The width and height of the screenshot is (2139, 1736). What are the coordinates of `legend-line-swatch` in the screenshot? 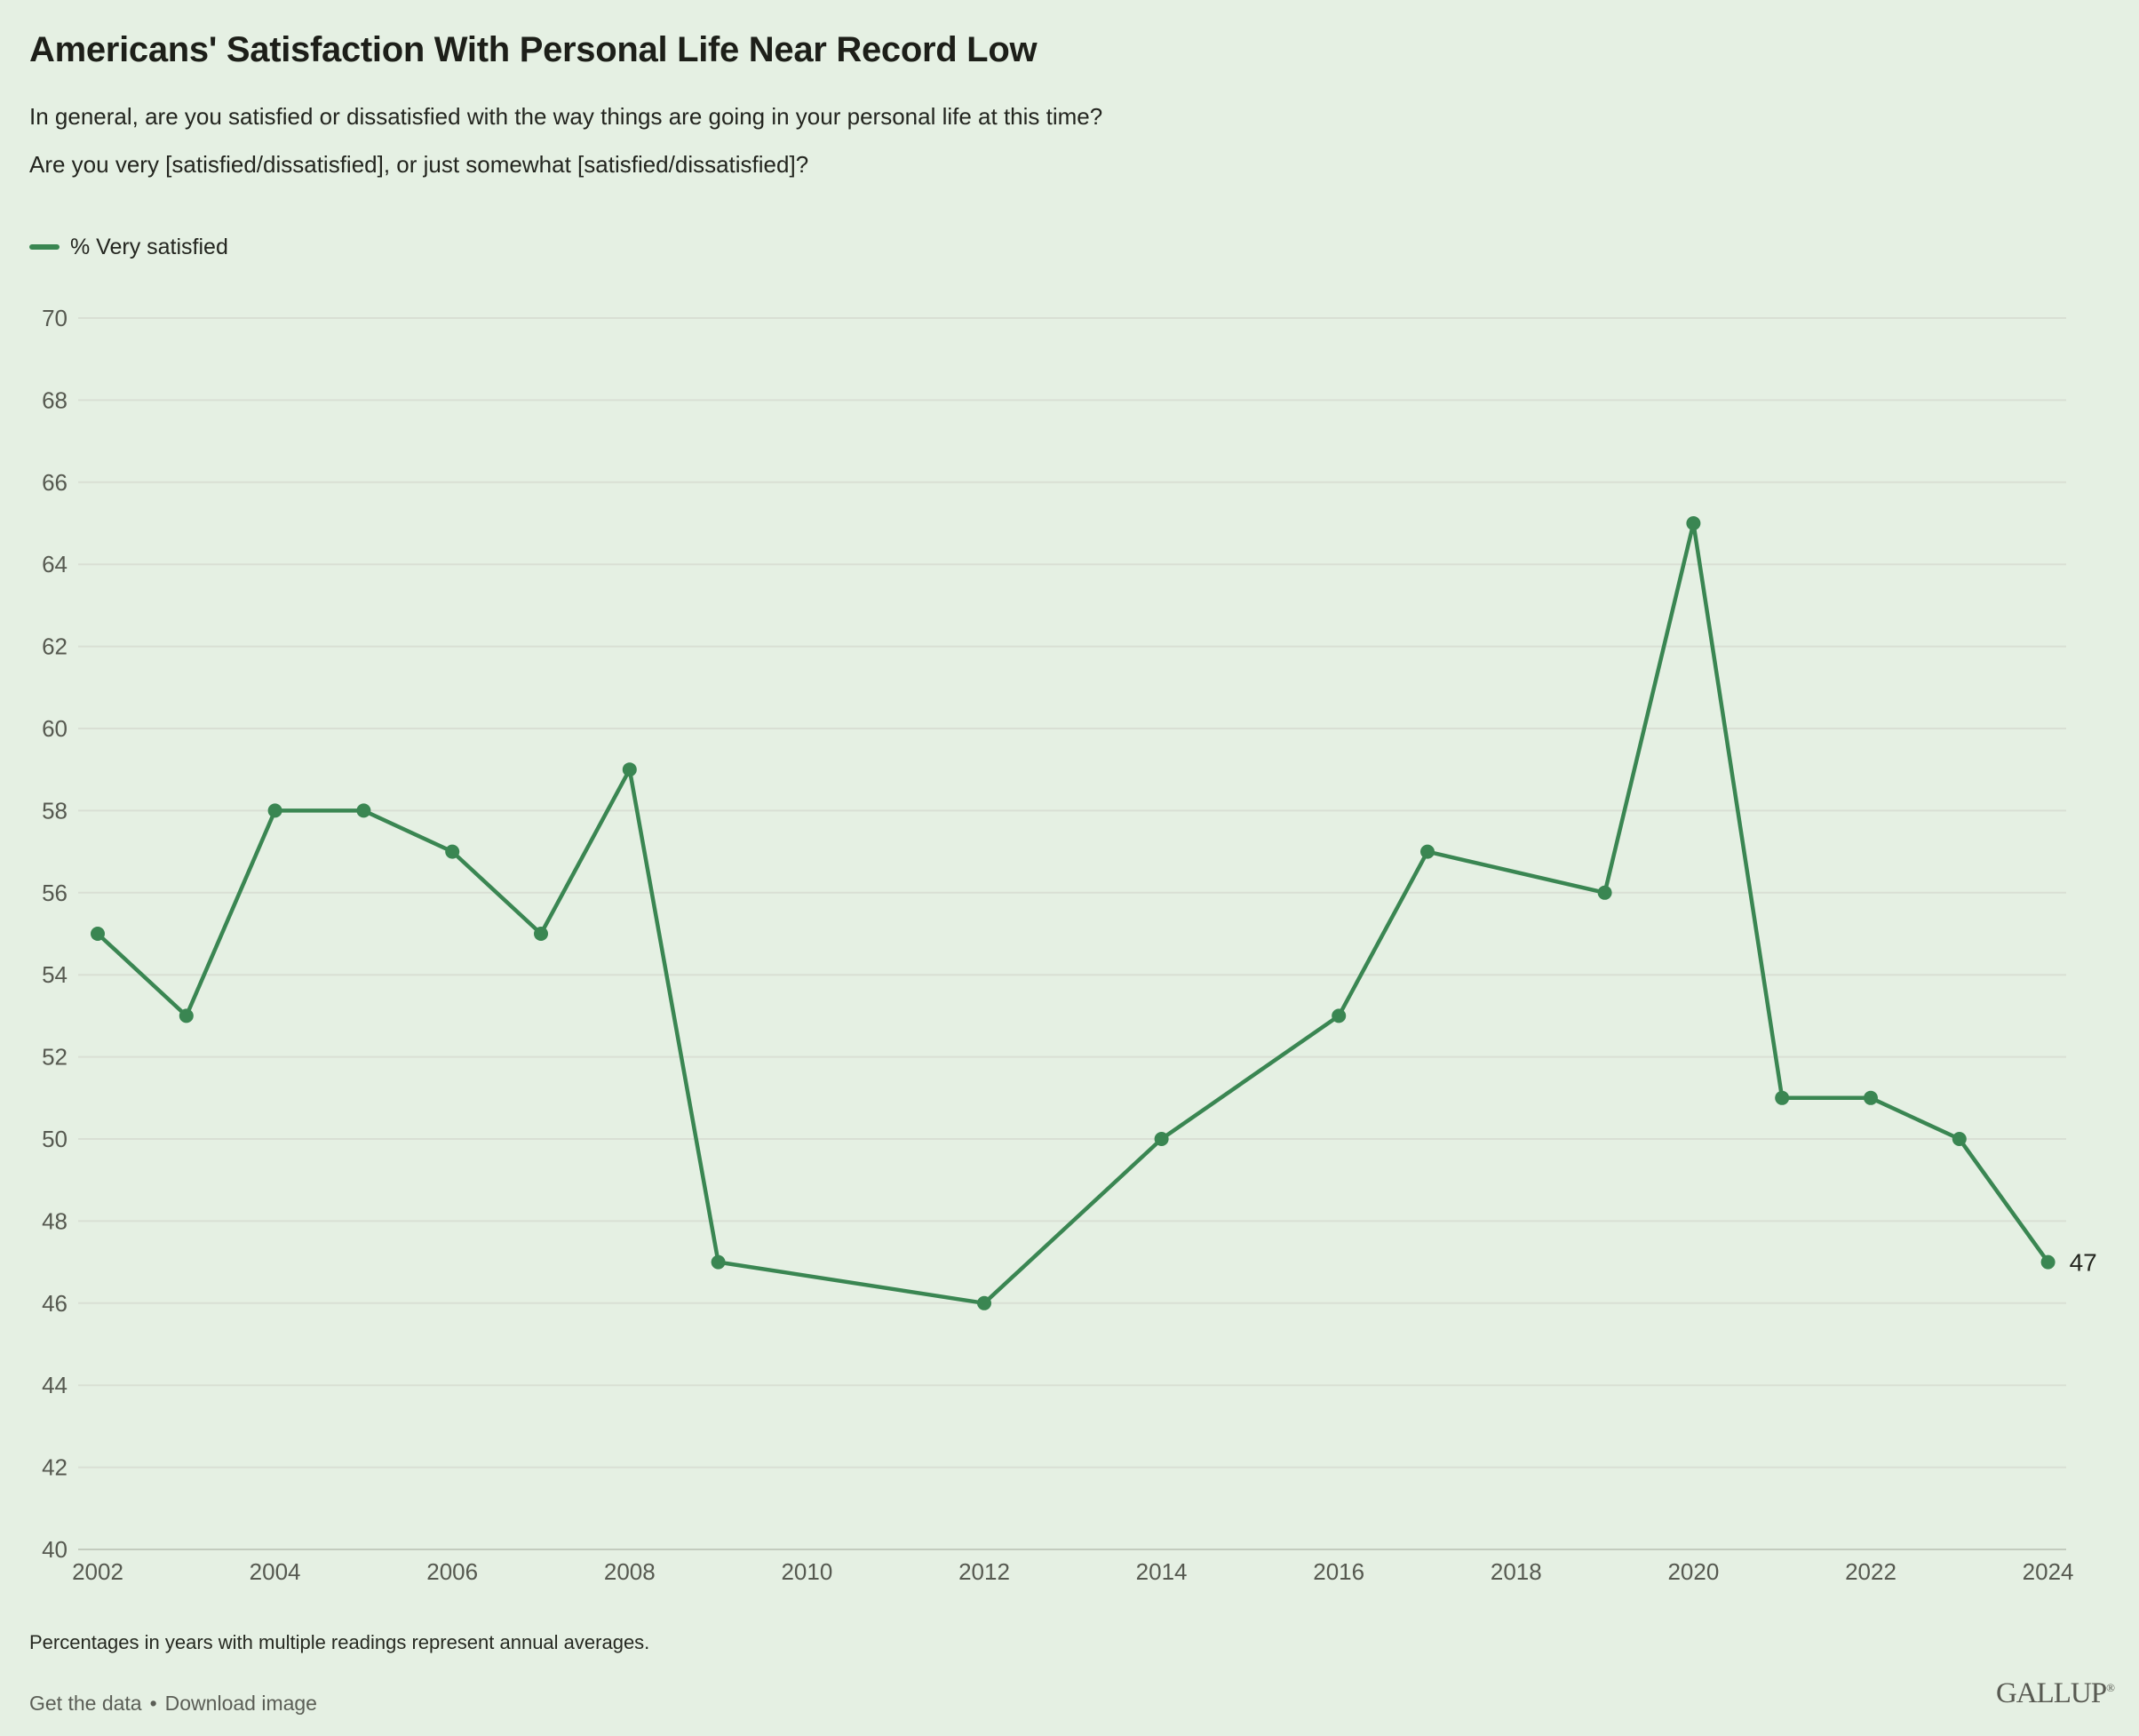 It's located at (44, 247).